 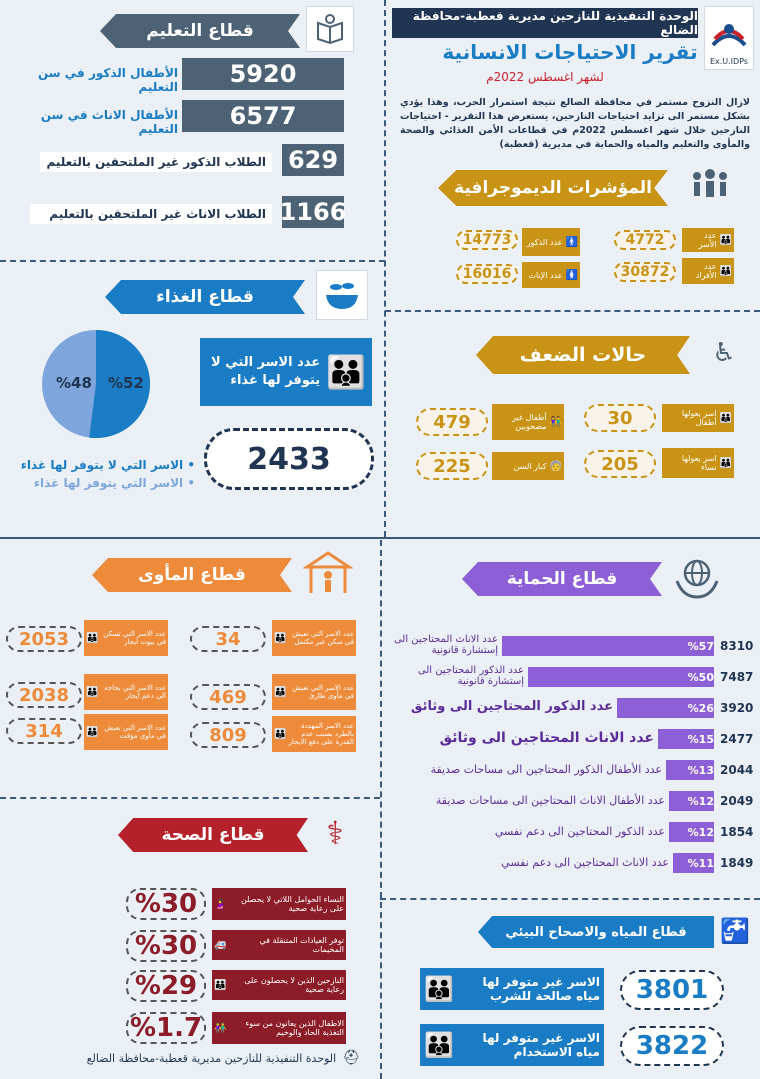 I want to click on protection-bar: %50, so click(x=621, y=677).